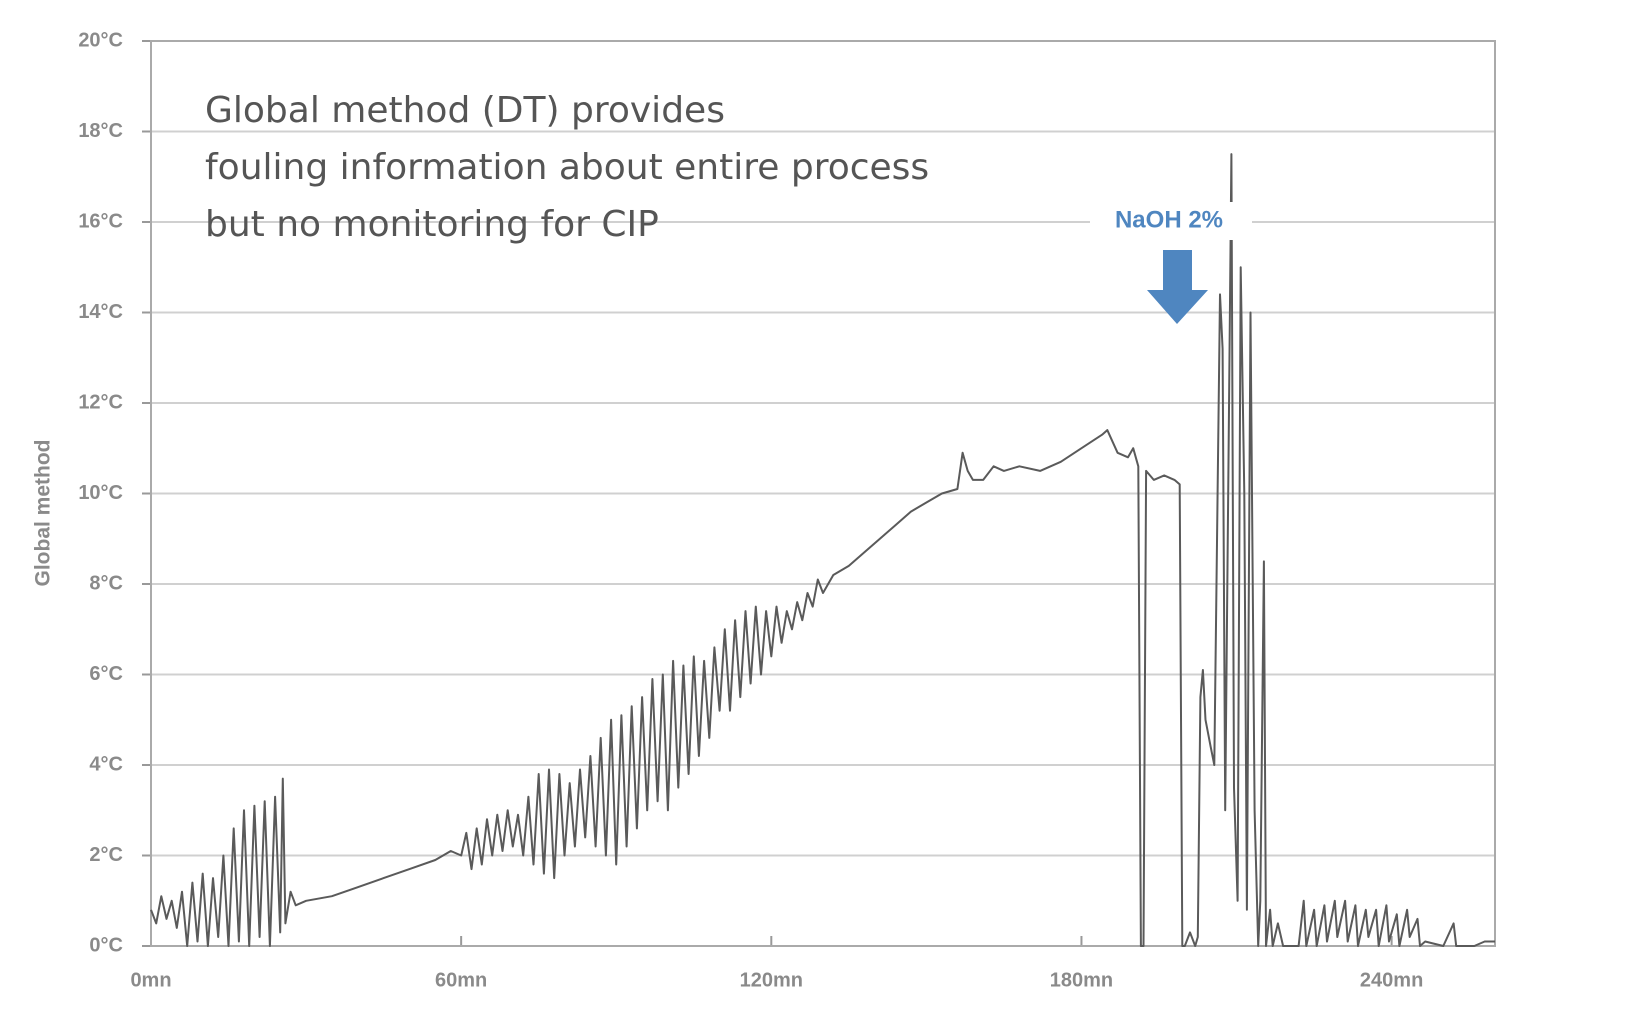 This screenshot has height=1029, width=1651. What do you see at coordinates (106, 583) in the screenshot?
I see `y-tick-label: 8°C` at bounding box center [106, 583].